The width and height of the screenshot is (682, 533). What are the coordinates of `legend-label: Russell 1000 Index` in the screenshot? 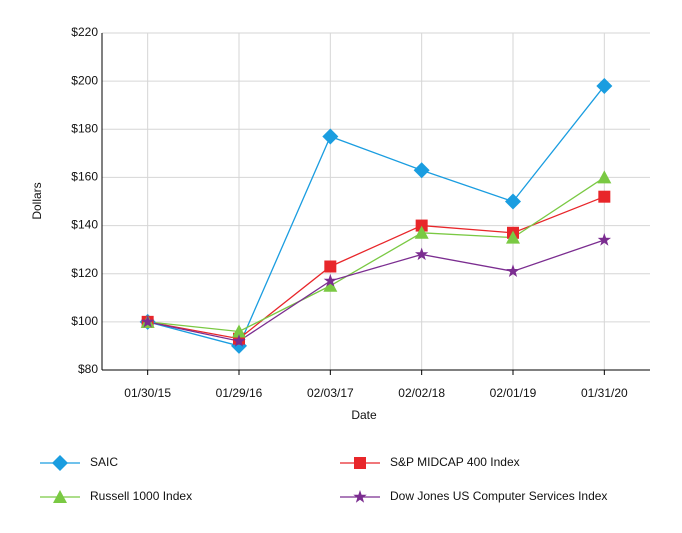 It's located at (141, 496).